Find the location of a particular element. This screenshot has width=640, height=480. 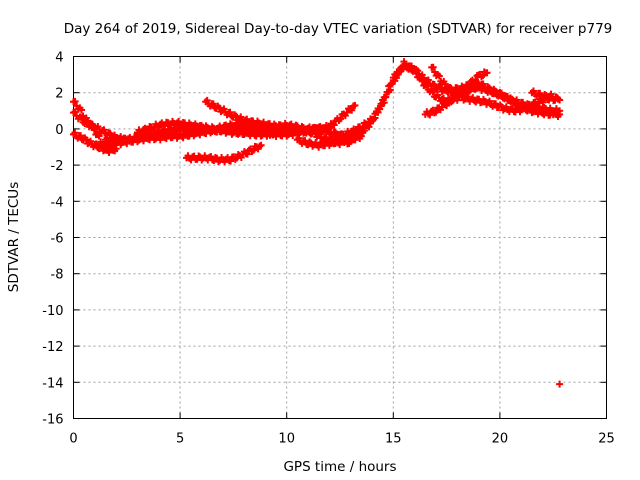

x-tick-label: 5 is located at coordinates (180, 439).